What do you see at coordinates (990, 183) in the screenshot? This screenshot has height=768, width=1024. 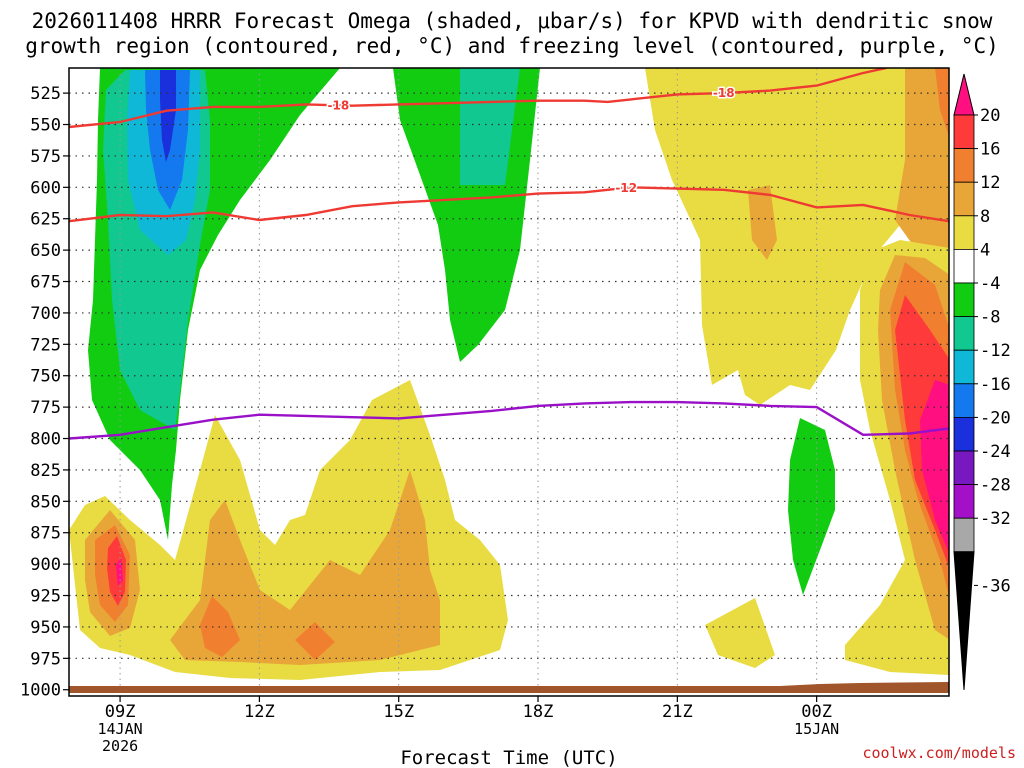 I see `colorbar-label: 12` at bounding box center [990, 183].